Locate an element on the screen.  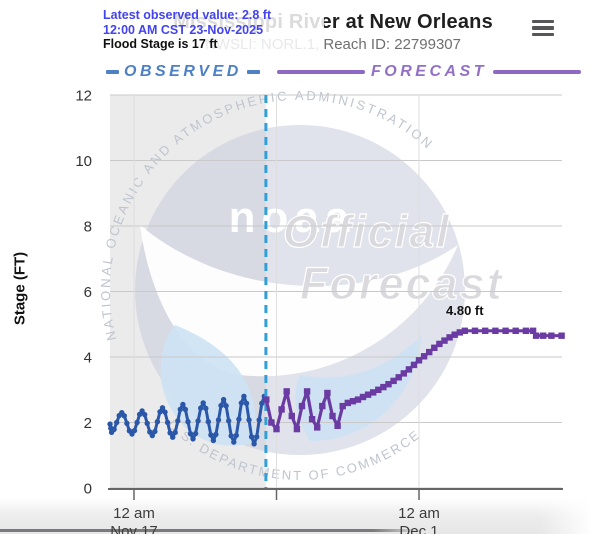
crest-annotation: 4.80 ft is located at coordinates (465, 310).